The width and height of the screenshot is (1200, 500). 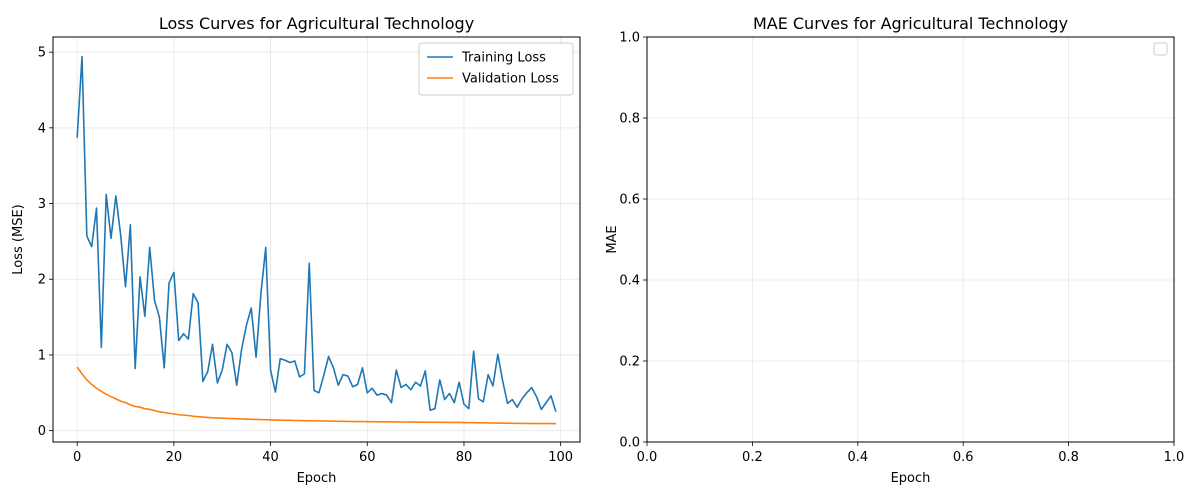 What do you see at coordinates (316, 395) in the screenshot?
I see `series-line-validation-loss` at bounding box center [316, 395].